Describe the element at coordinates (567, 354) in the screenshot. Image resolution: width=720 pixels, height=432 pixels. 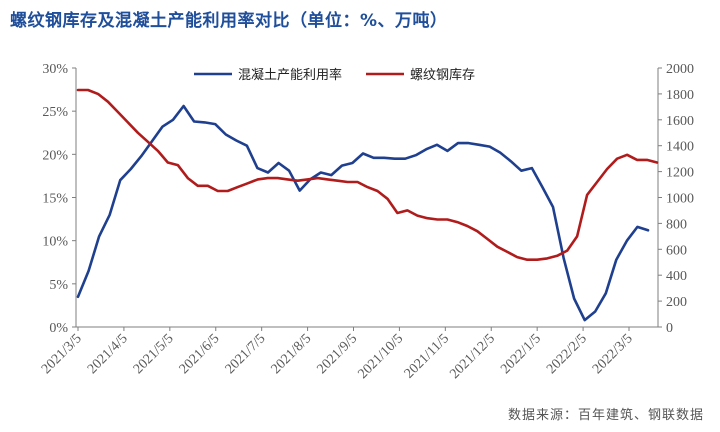
I see `x-tick-label: 2022/2/5` at that location.